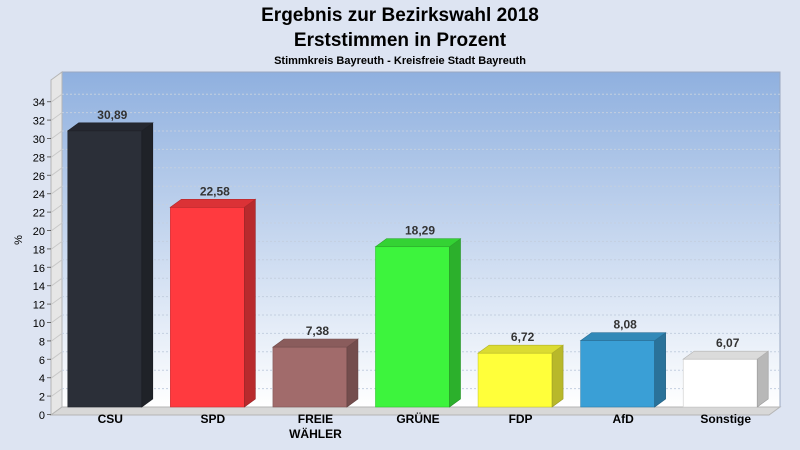 The image size is (800, 450). Describe the element at coordinates (400, 15) in the screenshot. I see `chart-title: Ergebnis zur Bezirkswahl 2018` at that location.